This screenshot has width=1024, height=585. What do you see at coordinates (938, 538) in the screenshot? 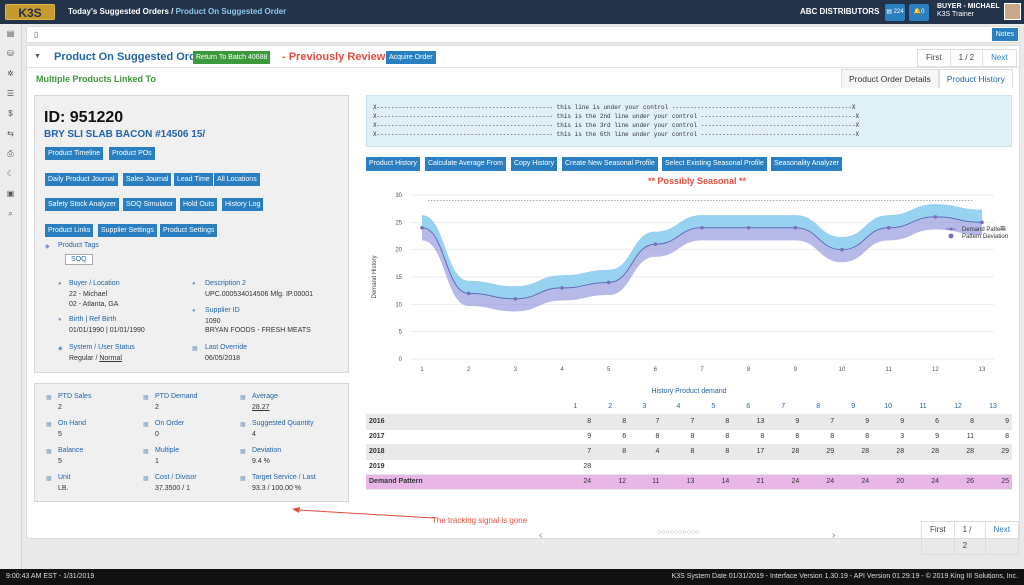
I see `first-page-button: First` at bounding box center [938, 538].